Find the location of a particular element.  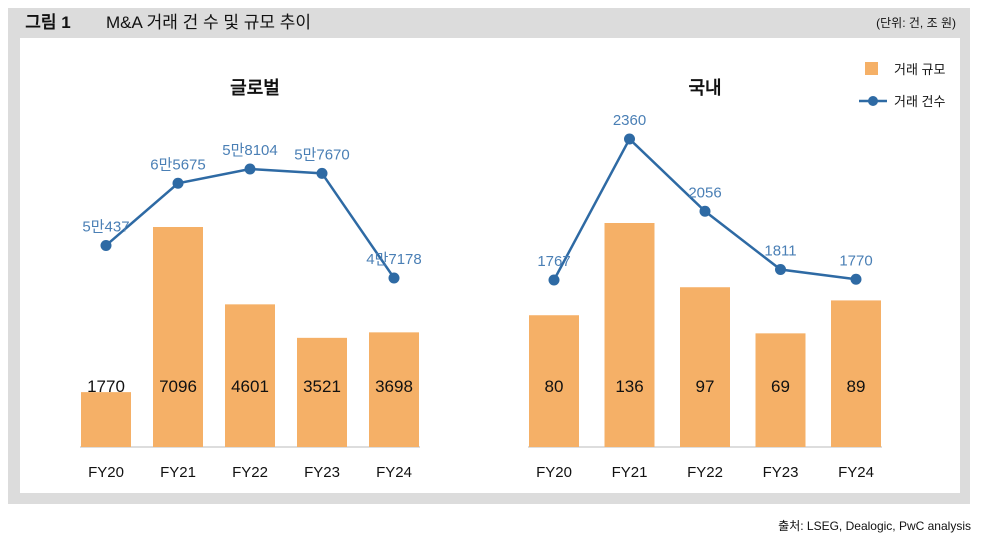

series-line is located at coordinates (250, 223).